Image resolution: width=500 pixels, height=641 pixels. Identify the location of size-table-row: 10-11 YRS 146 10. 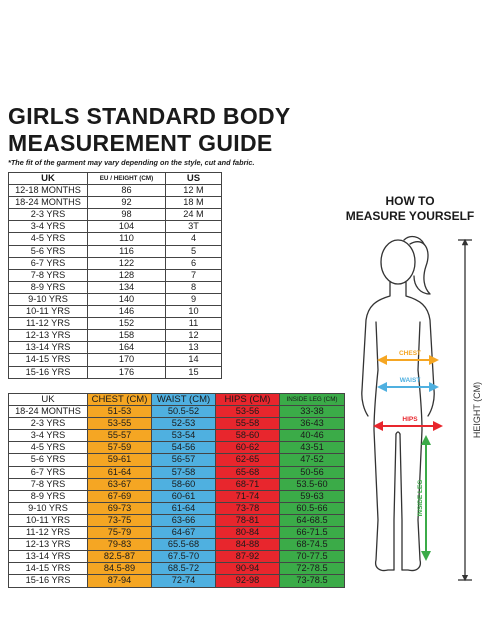
(115, 312).